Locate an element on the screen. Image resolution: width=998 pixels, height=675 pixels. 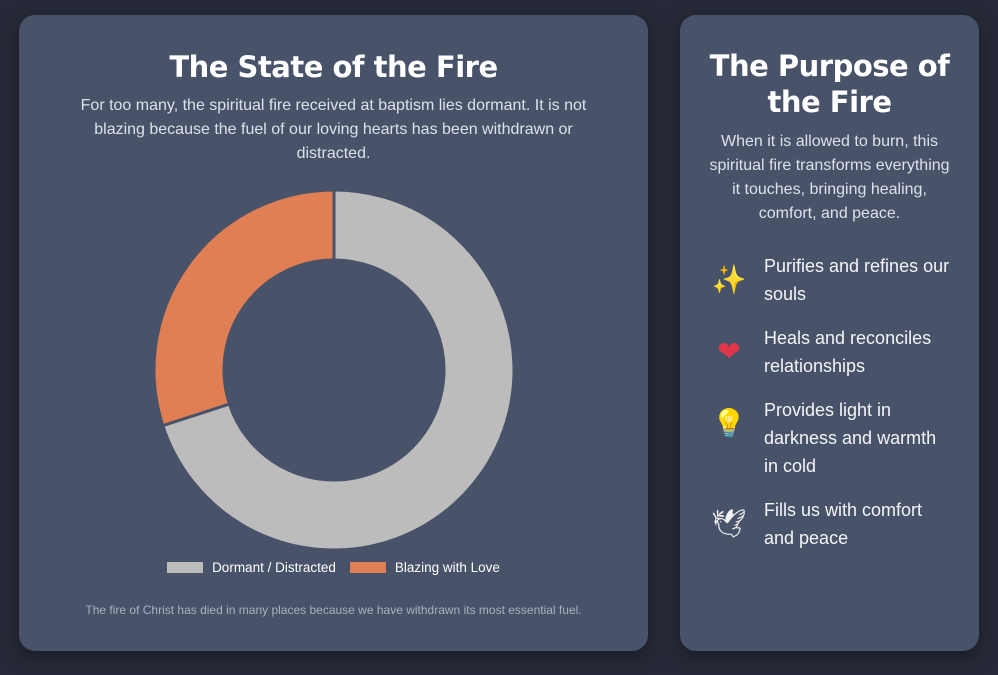
legend-item: Blazing with Love is located at coordinates (424, 567).